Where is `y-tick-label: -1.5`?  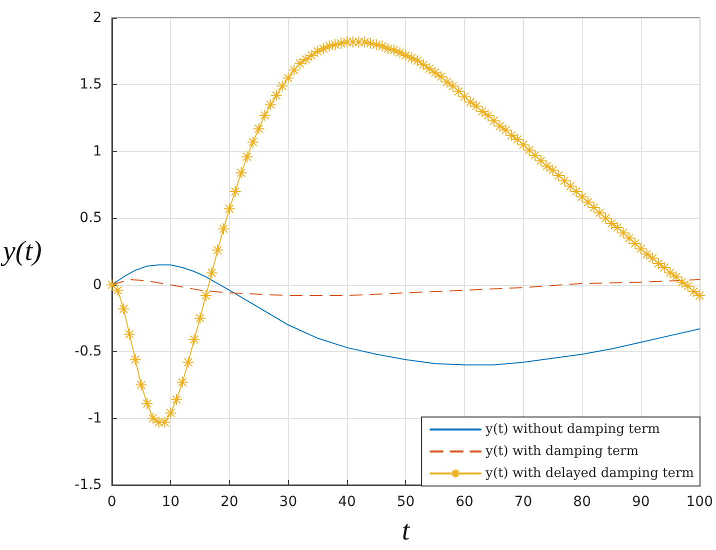 y-tick-label: -1.5 is located at coordinates (88, 485).